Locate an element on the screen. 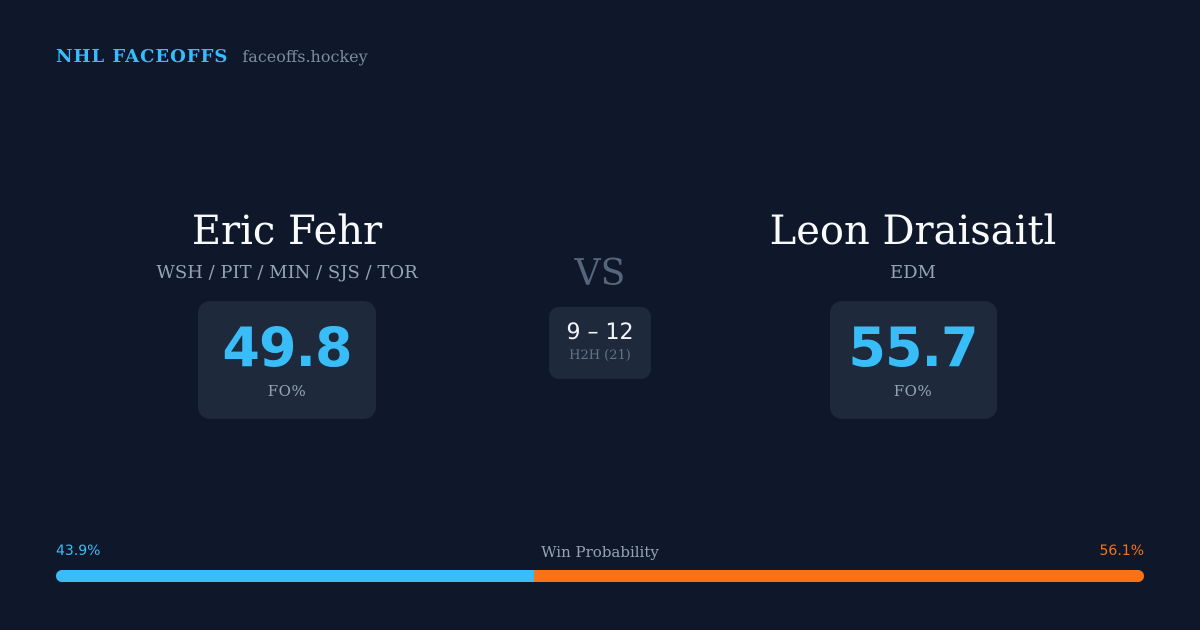 The width and height of the screenshot is (1200, 630). win-prob-left-value: 43.9% is located at coordinates (78, 551).